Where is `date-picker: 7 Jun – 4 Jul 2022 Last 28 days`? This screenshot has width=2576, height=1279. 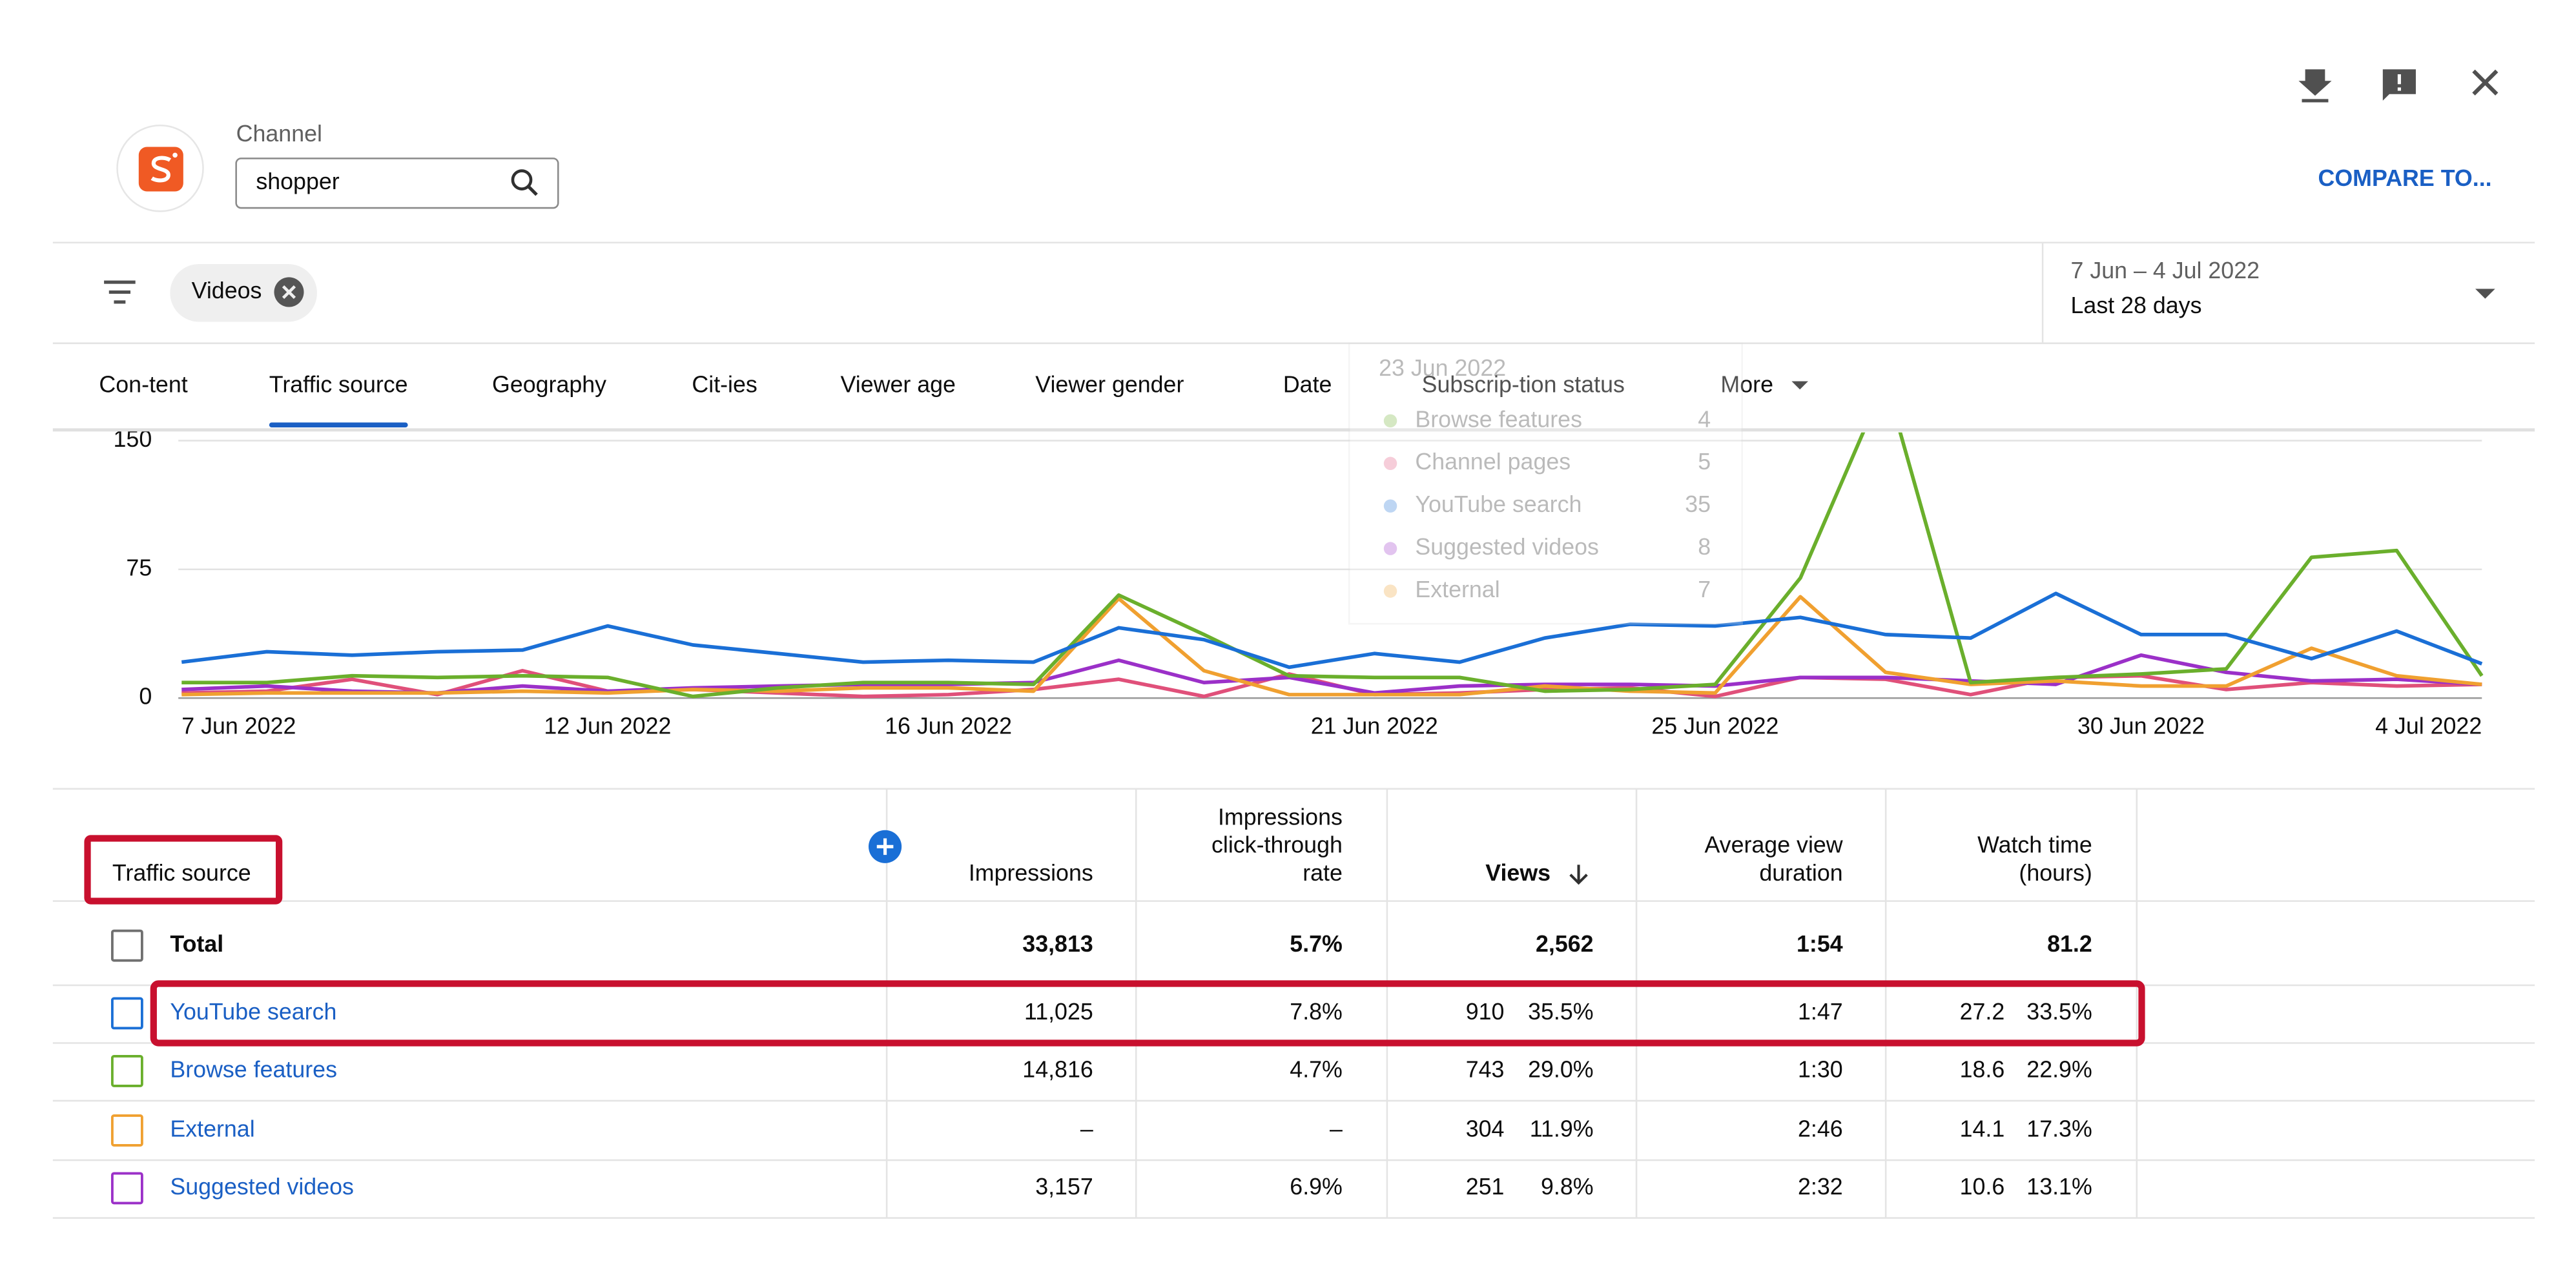
date-picker: 7 Jun – 4 Jul 2022 Last 28 days is located at coordinates (2283, 288).